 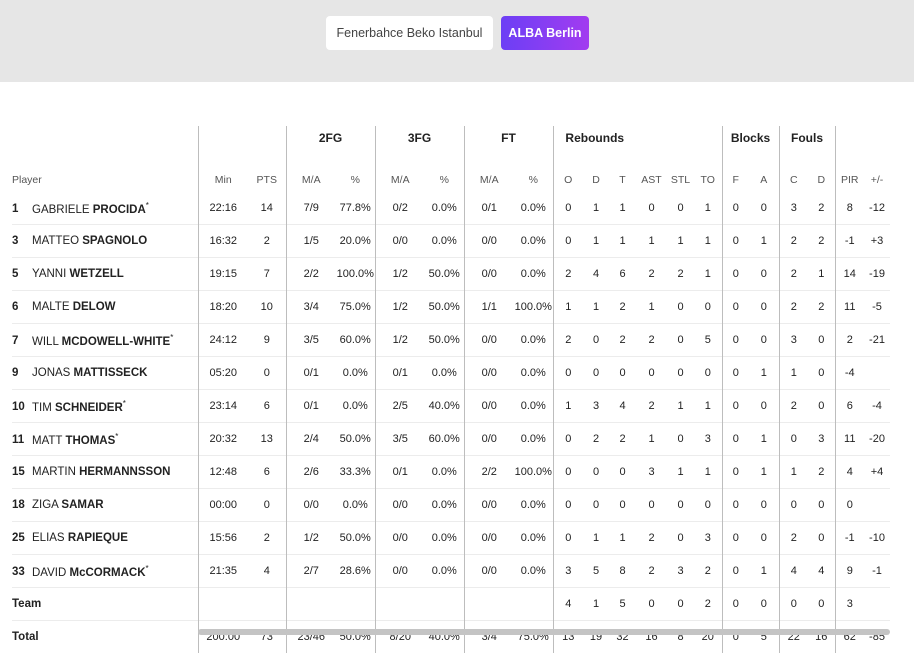 I want to click on stat-pir: 11, so click(x=849, y=439).